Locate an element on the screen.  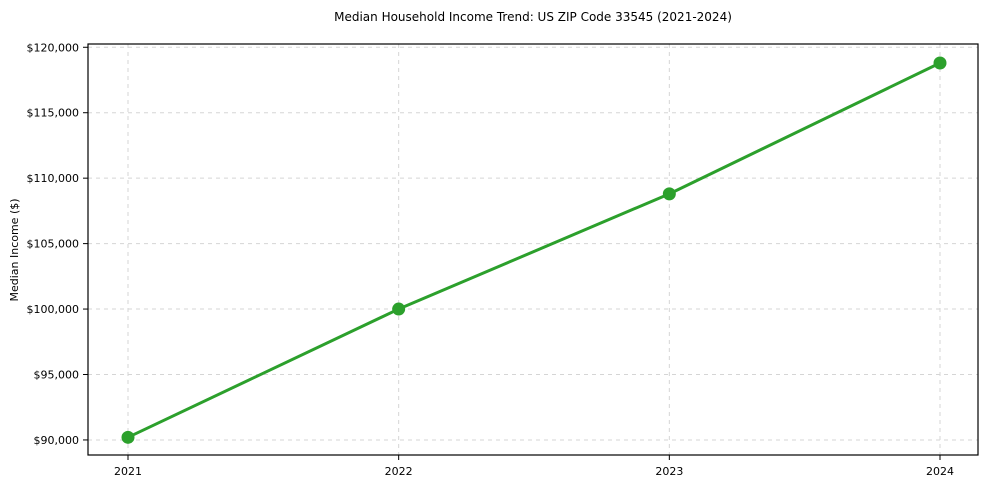
x-tick-label: 2023 is located at coordinates (669, 471).